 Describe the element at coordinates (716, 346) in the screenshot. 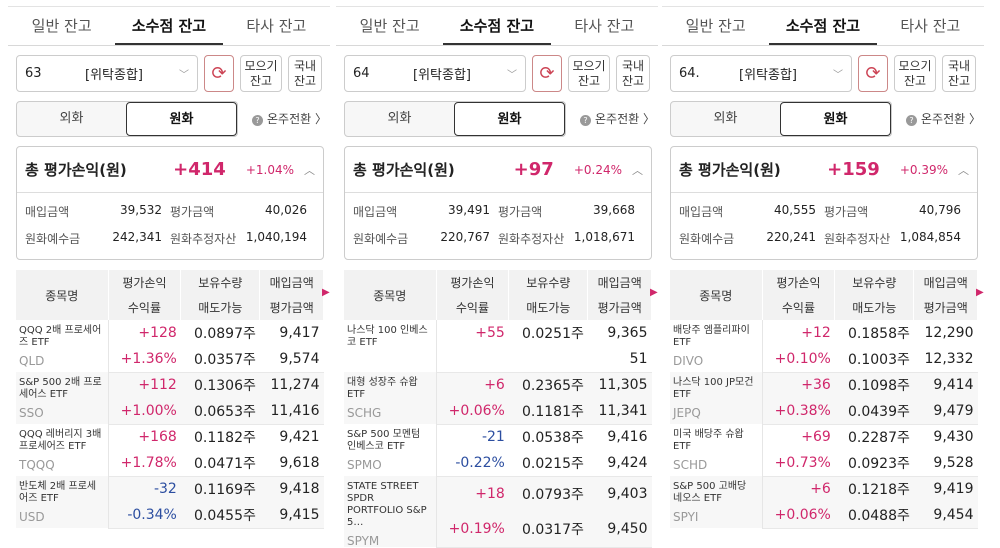

I see `stock-name-cell: 배당주 엠플리파이 ETF DIVO` at that location.